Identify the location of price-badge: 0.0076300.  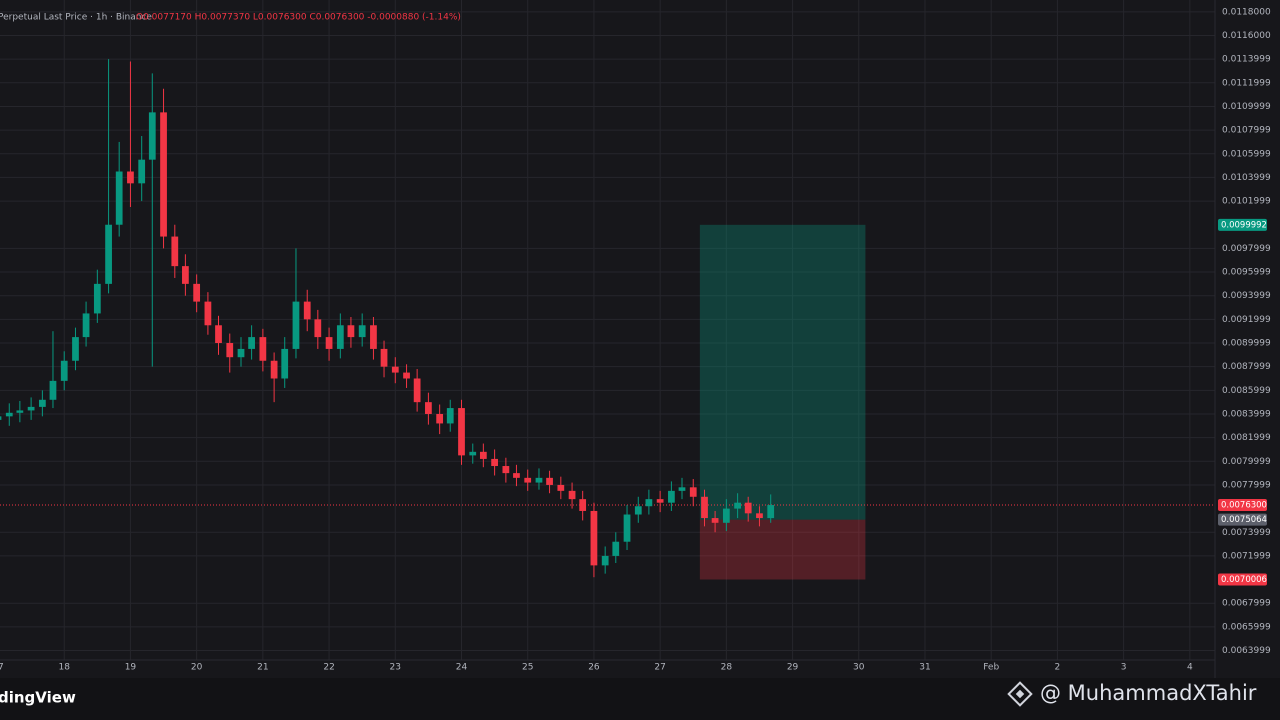
(1244, 506).